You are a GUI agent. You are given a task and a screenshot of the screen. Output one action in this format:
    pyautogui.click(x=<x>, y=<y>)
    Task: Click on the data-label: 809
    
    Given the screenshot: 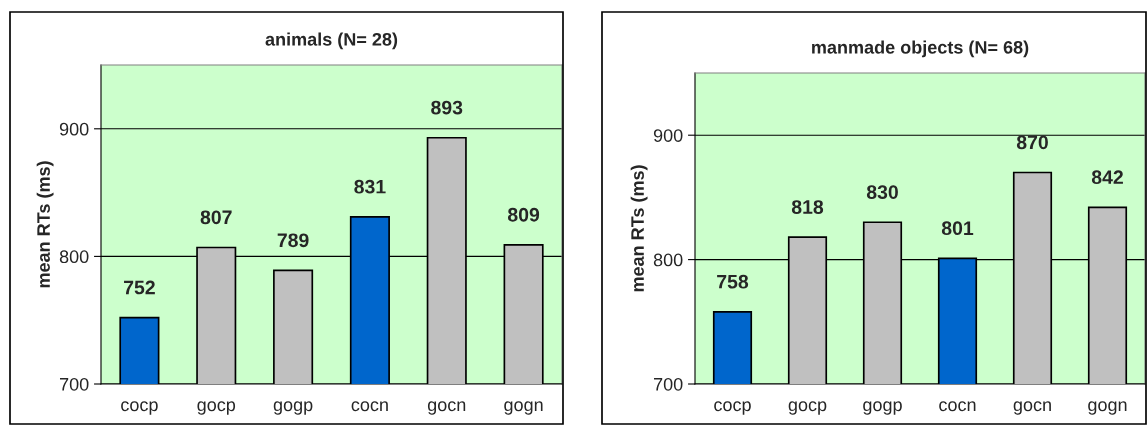 What is the action you would take?
    pyautogui.click(x=523, y=214)
    